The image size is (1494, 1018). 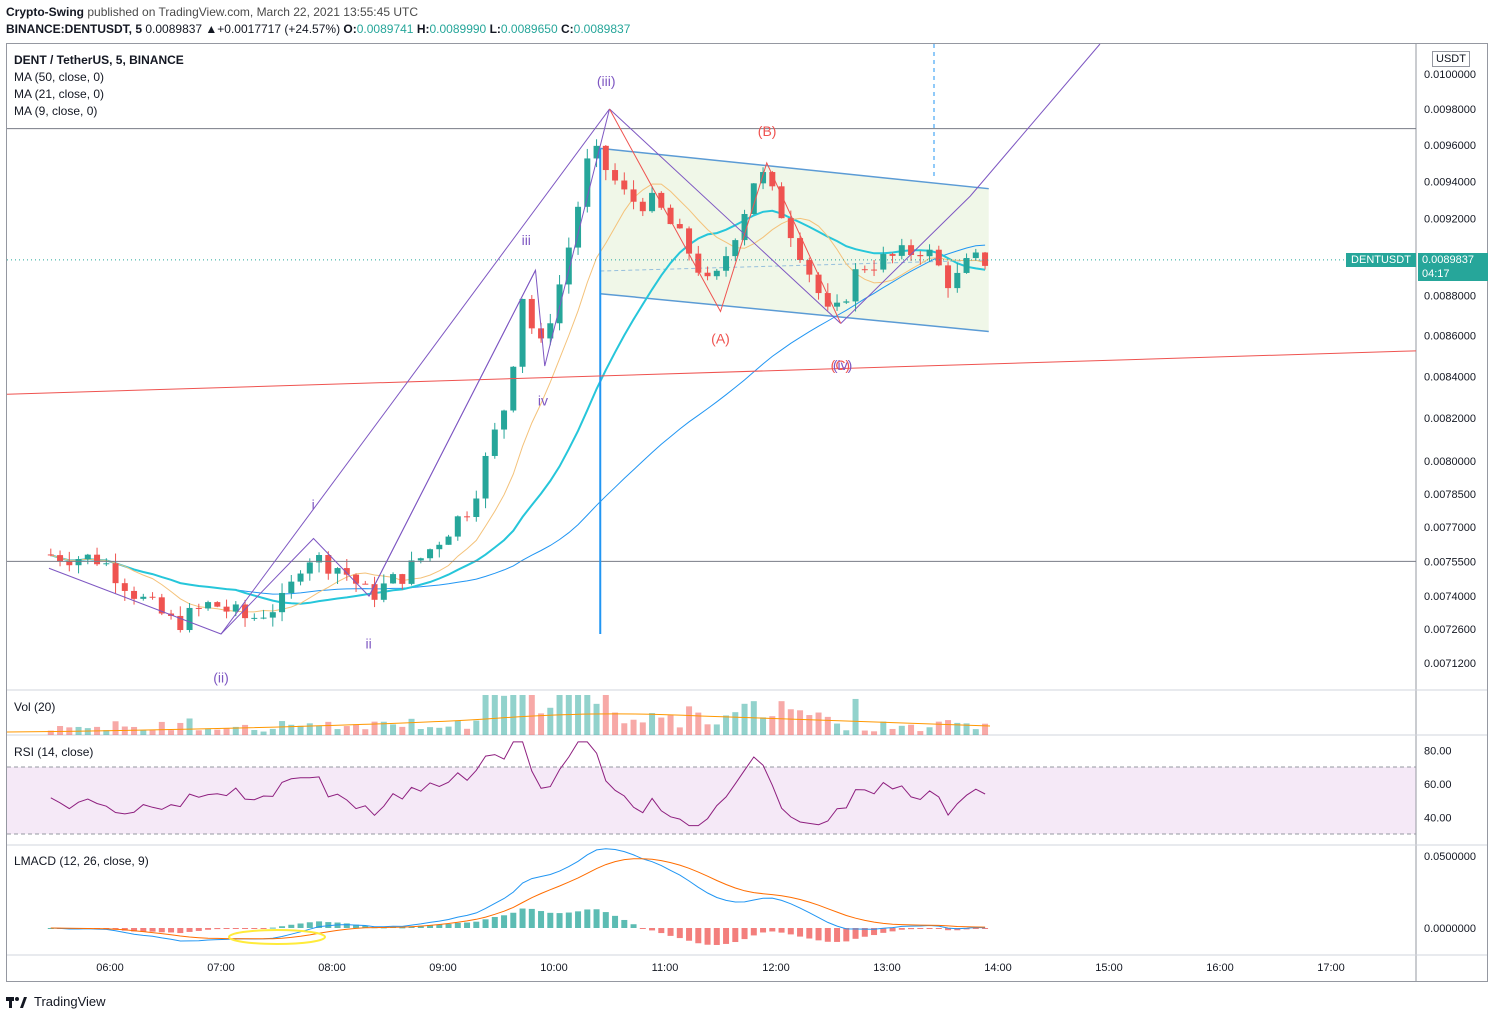 I want to click on rsi-legend: RSI (14, close), so click(x=54, y=752).